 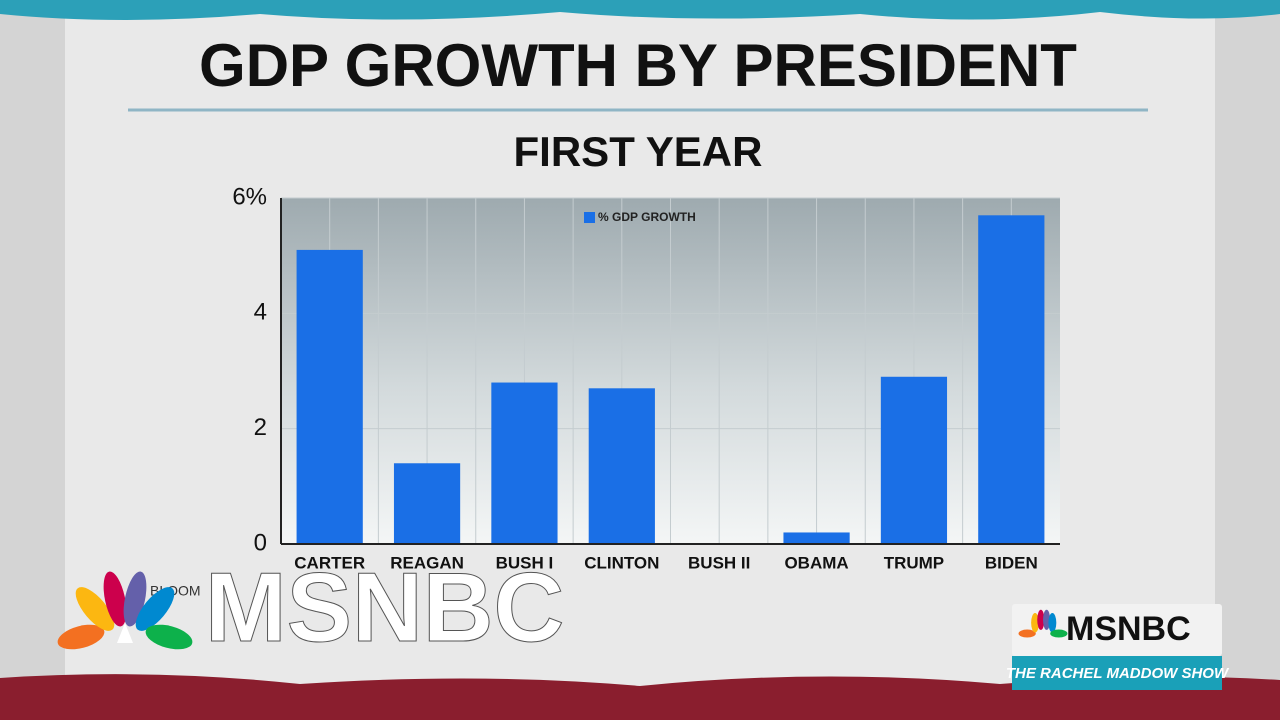 I want to click on x-tick-label: CLINTON, so click(x=621, y=562).